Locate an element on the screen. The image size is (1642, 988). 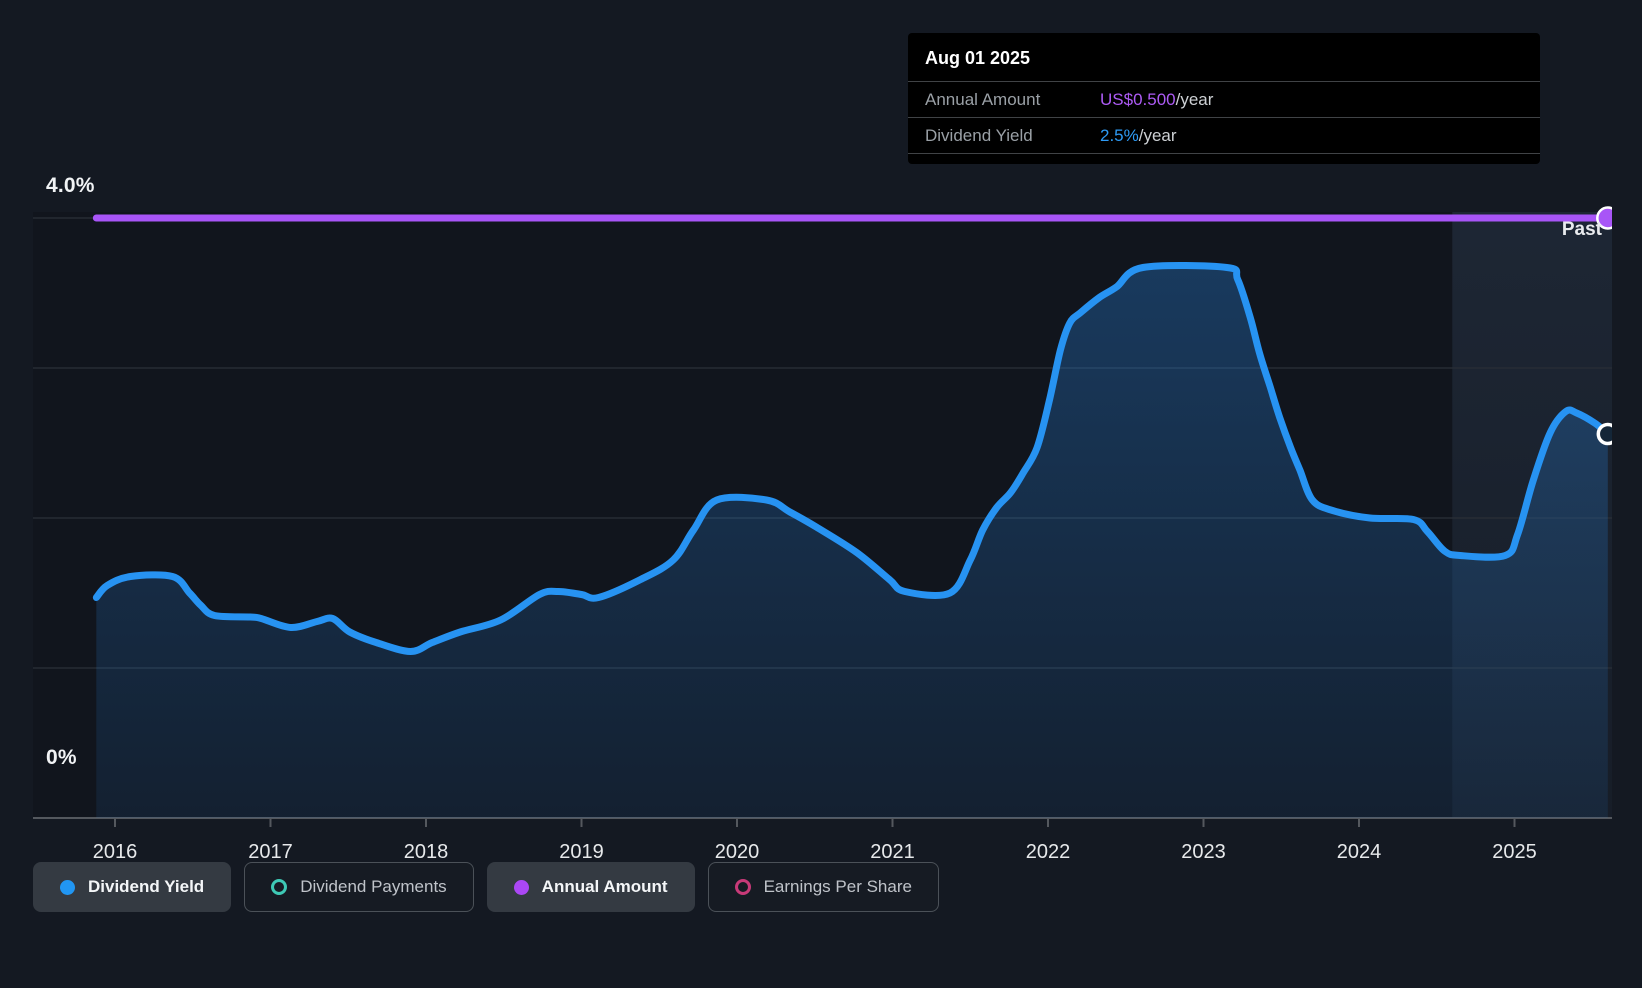
tooltip-label: Dividend Yield is located at coordinates (979, 135).